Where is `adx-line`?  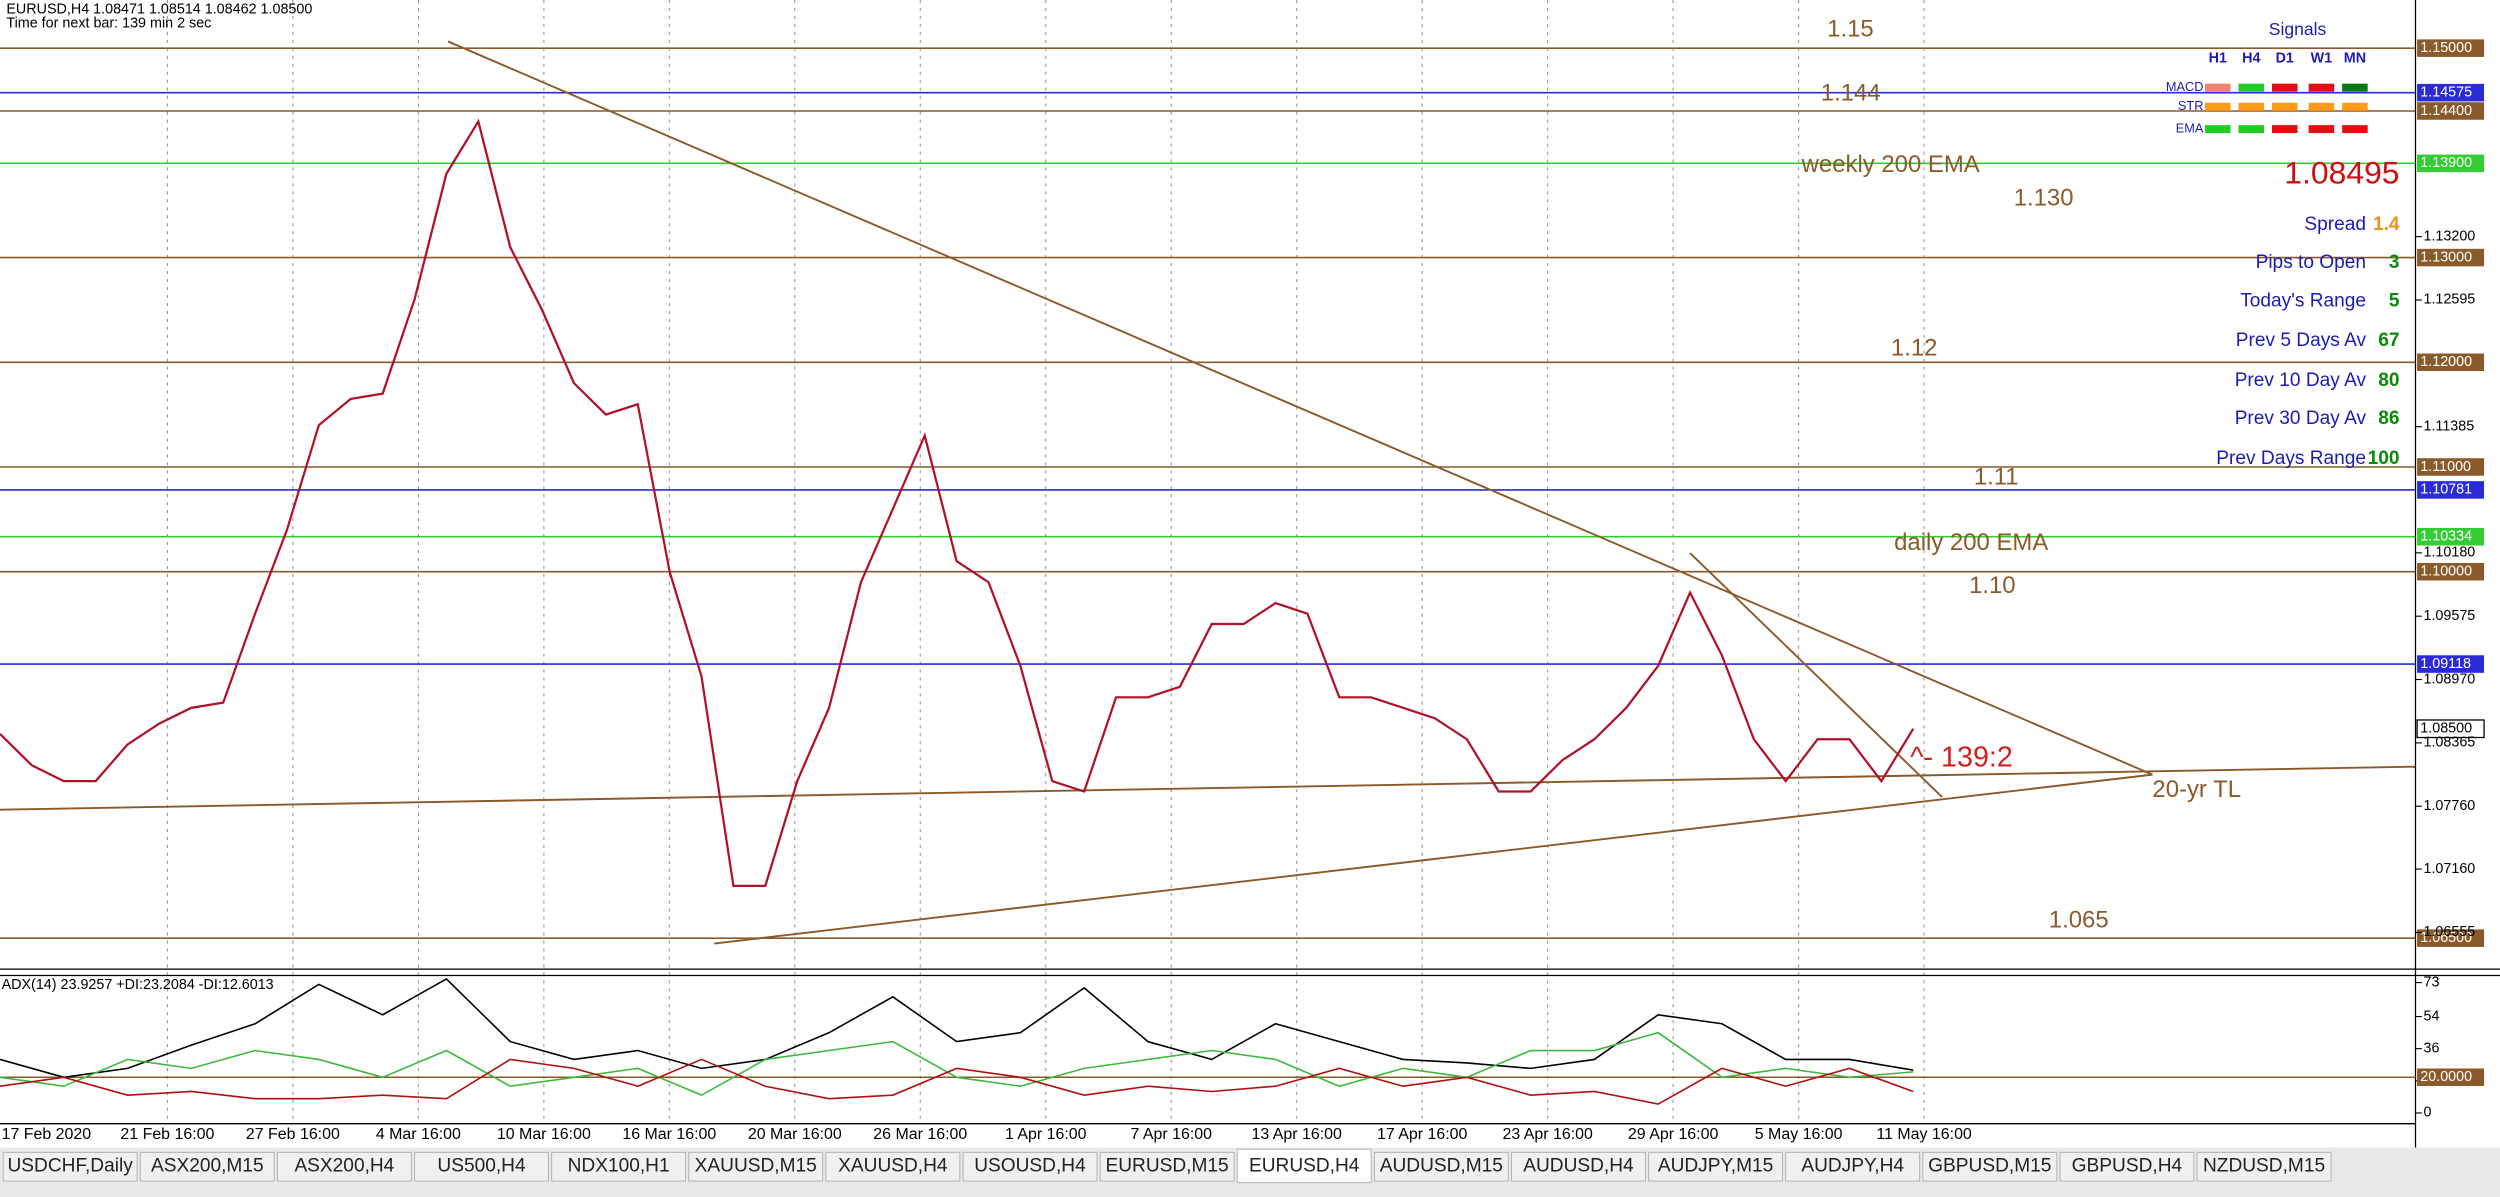
adx-line is located at coordinates (957, 1081).